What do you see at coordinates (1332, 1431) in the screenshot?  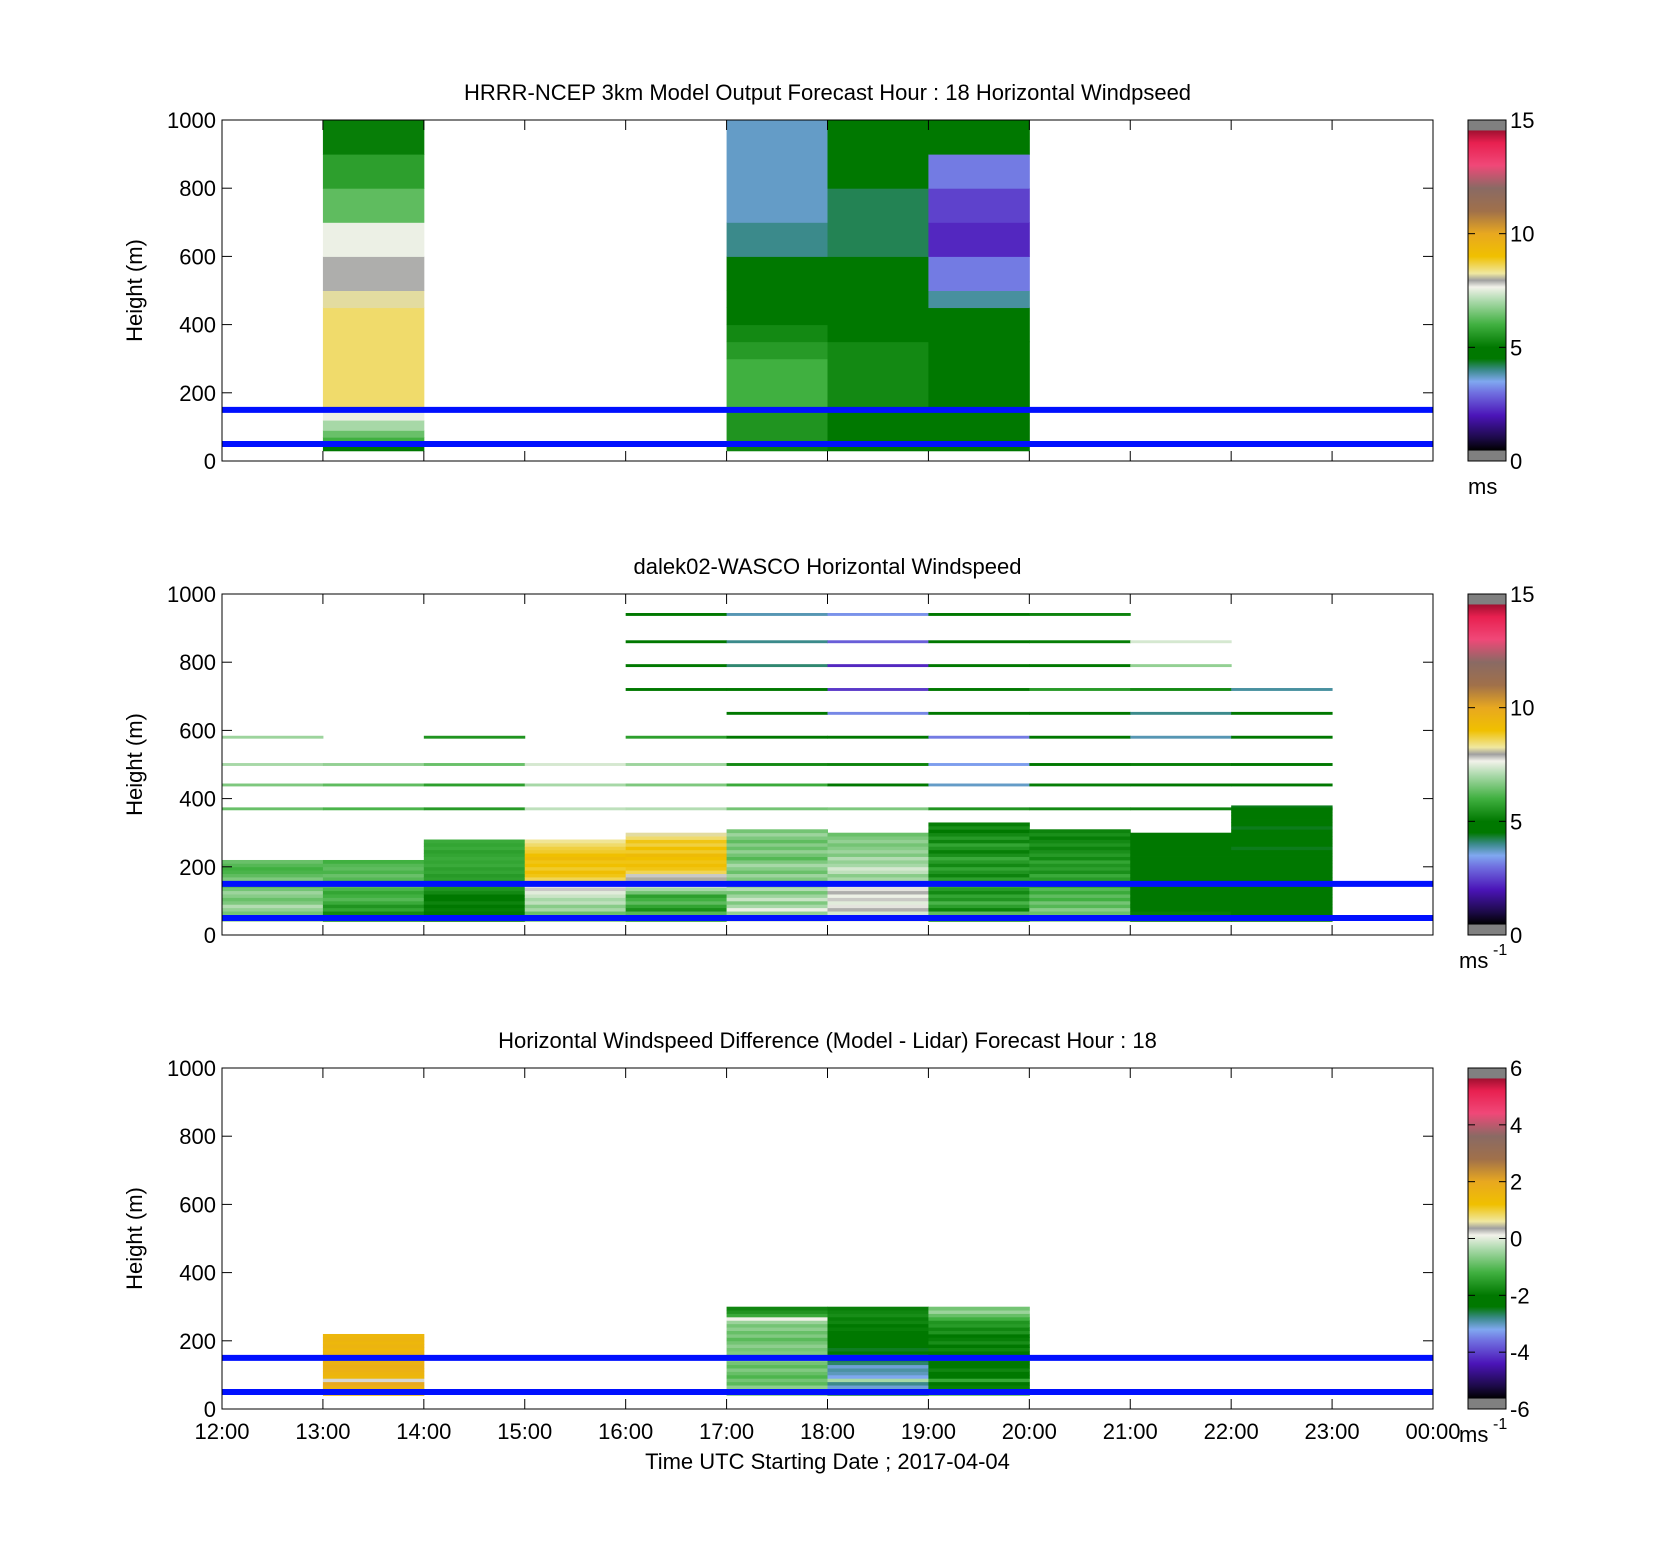 I see `x-tick-label: 23:00` at bounding box center [1332, 1431].